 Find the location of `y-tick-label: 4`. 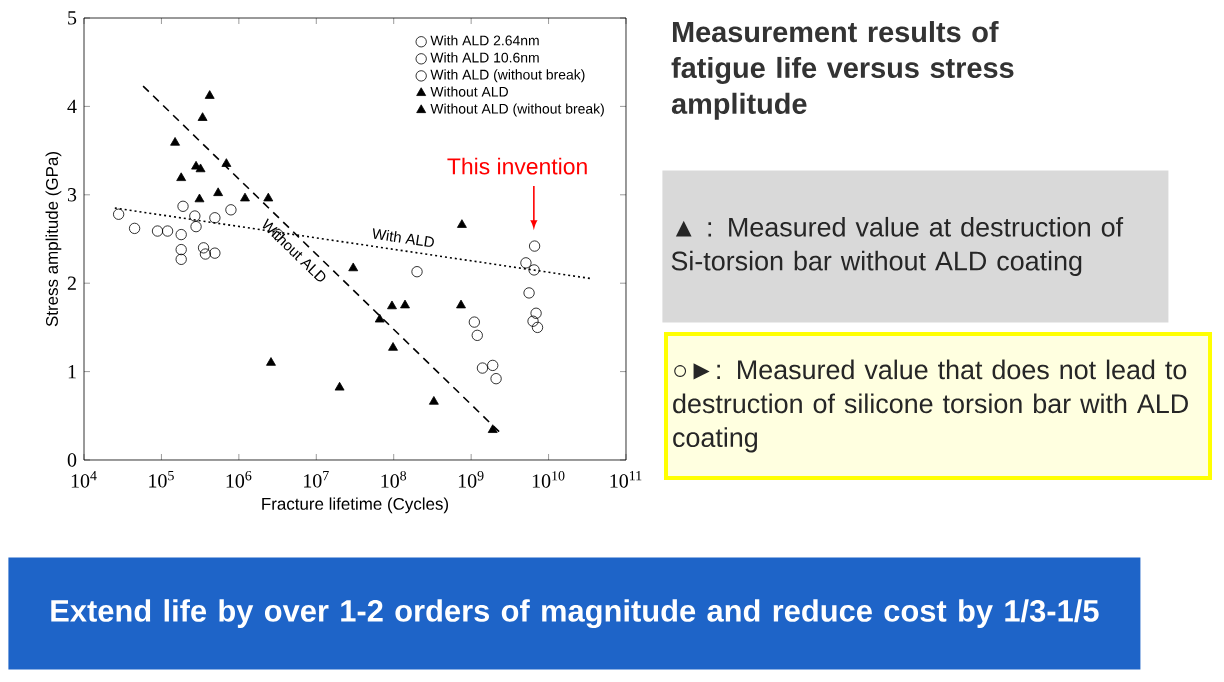

y-tick-label: 4 is located at coordinates (72, 106).